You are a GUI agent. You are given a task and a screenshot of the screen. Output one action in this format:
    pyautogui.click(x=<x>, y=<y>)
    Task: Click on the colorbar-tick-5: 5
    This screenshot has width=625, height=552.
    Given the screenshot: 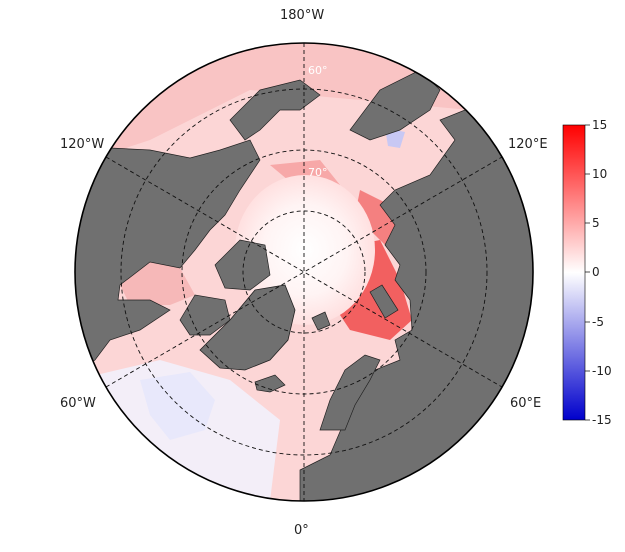 What is the action you would take?
    pyautogui.click(x=596, y=223)
    